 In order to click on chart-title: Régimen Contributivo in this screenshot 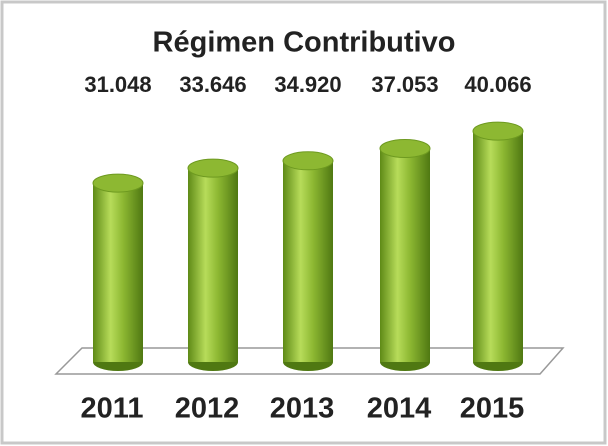, I will do `click(304, 43)`.